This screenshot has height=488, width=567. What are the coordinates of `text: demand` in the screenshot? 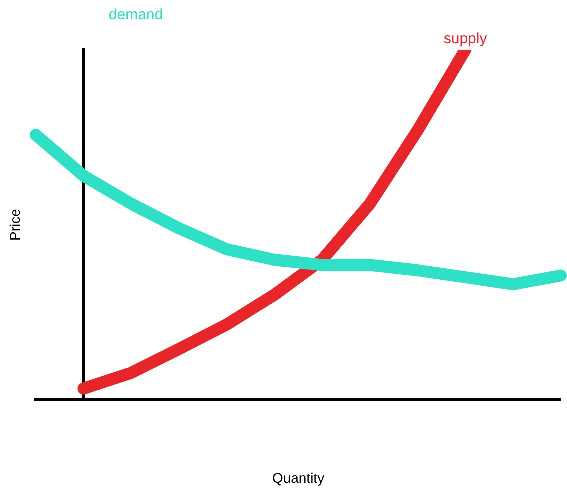 It's located at (136, 15).